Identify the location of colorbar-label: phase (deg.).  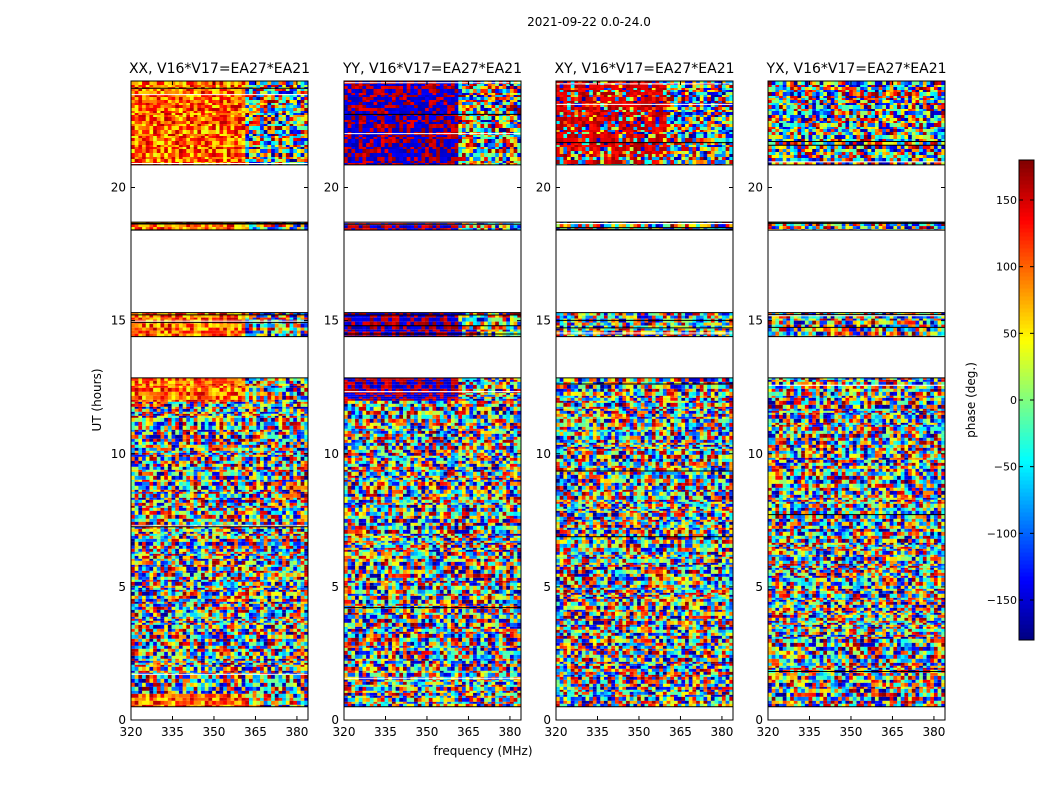
(971, 400).